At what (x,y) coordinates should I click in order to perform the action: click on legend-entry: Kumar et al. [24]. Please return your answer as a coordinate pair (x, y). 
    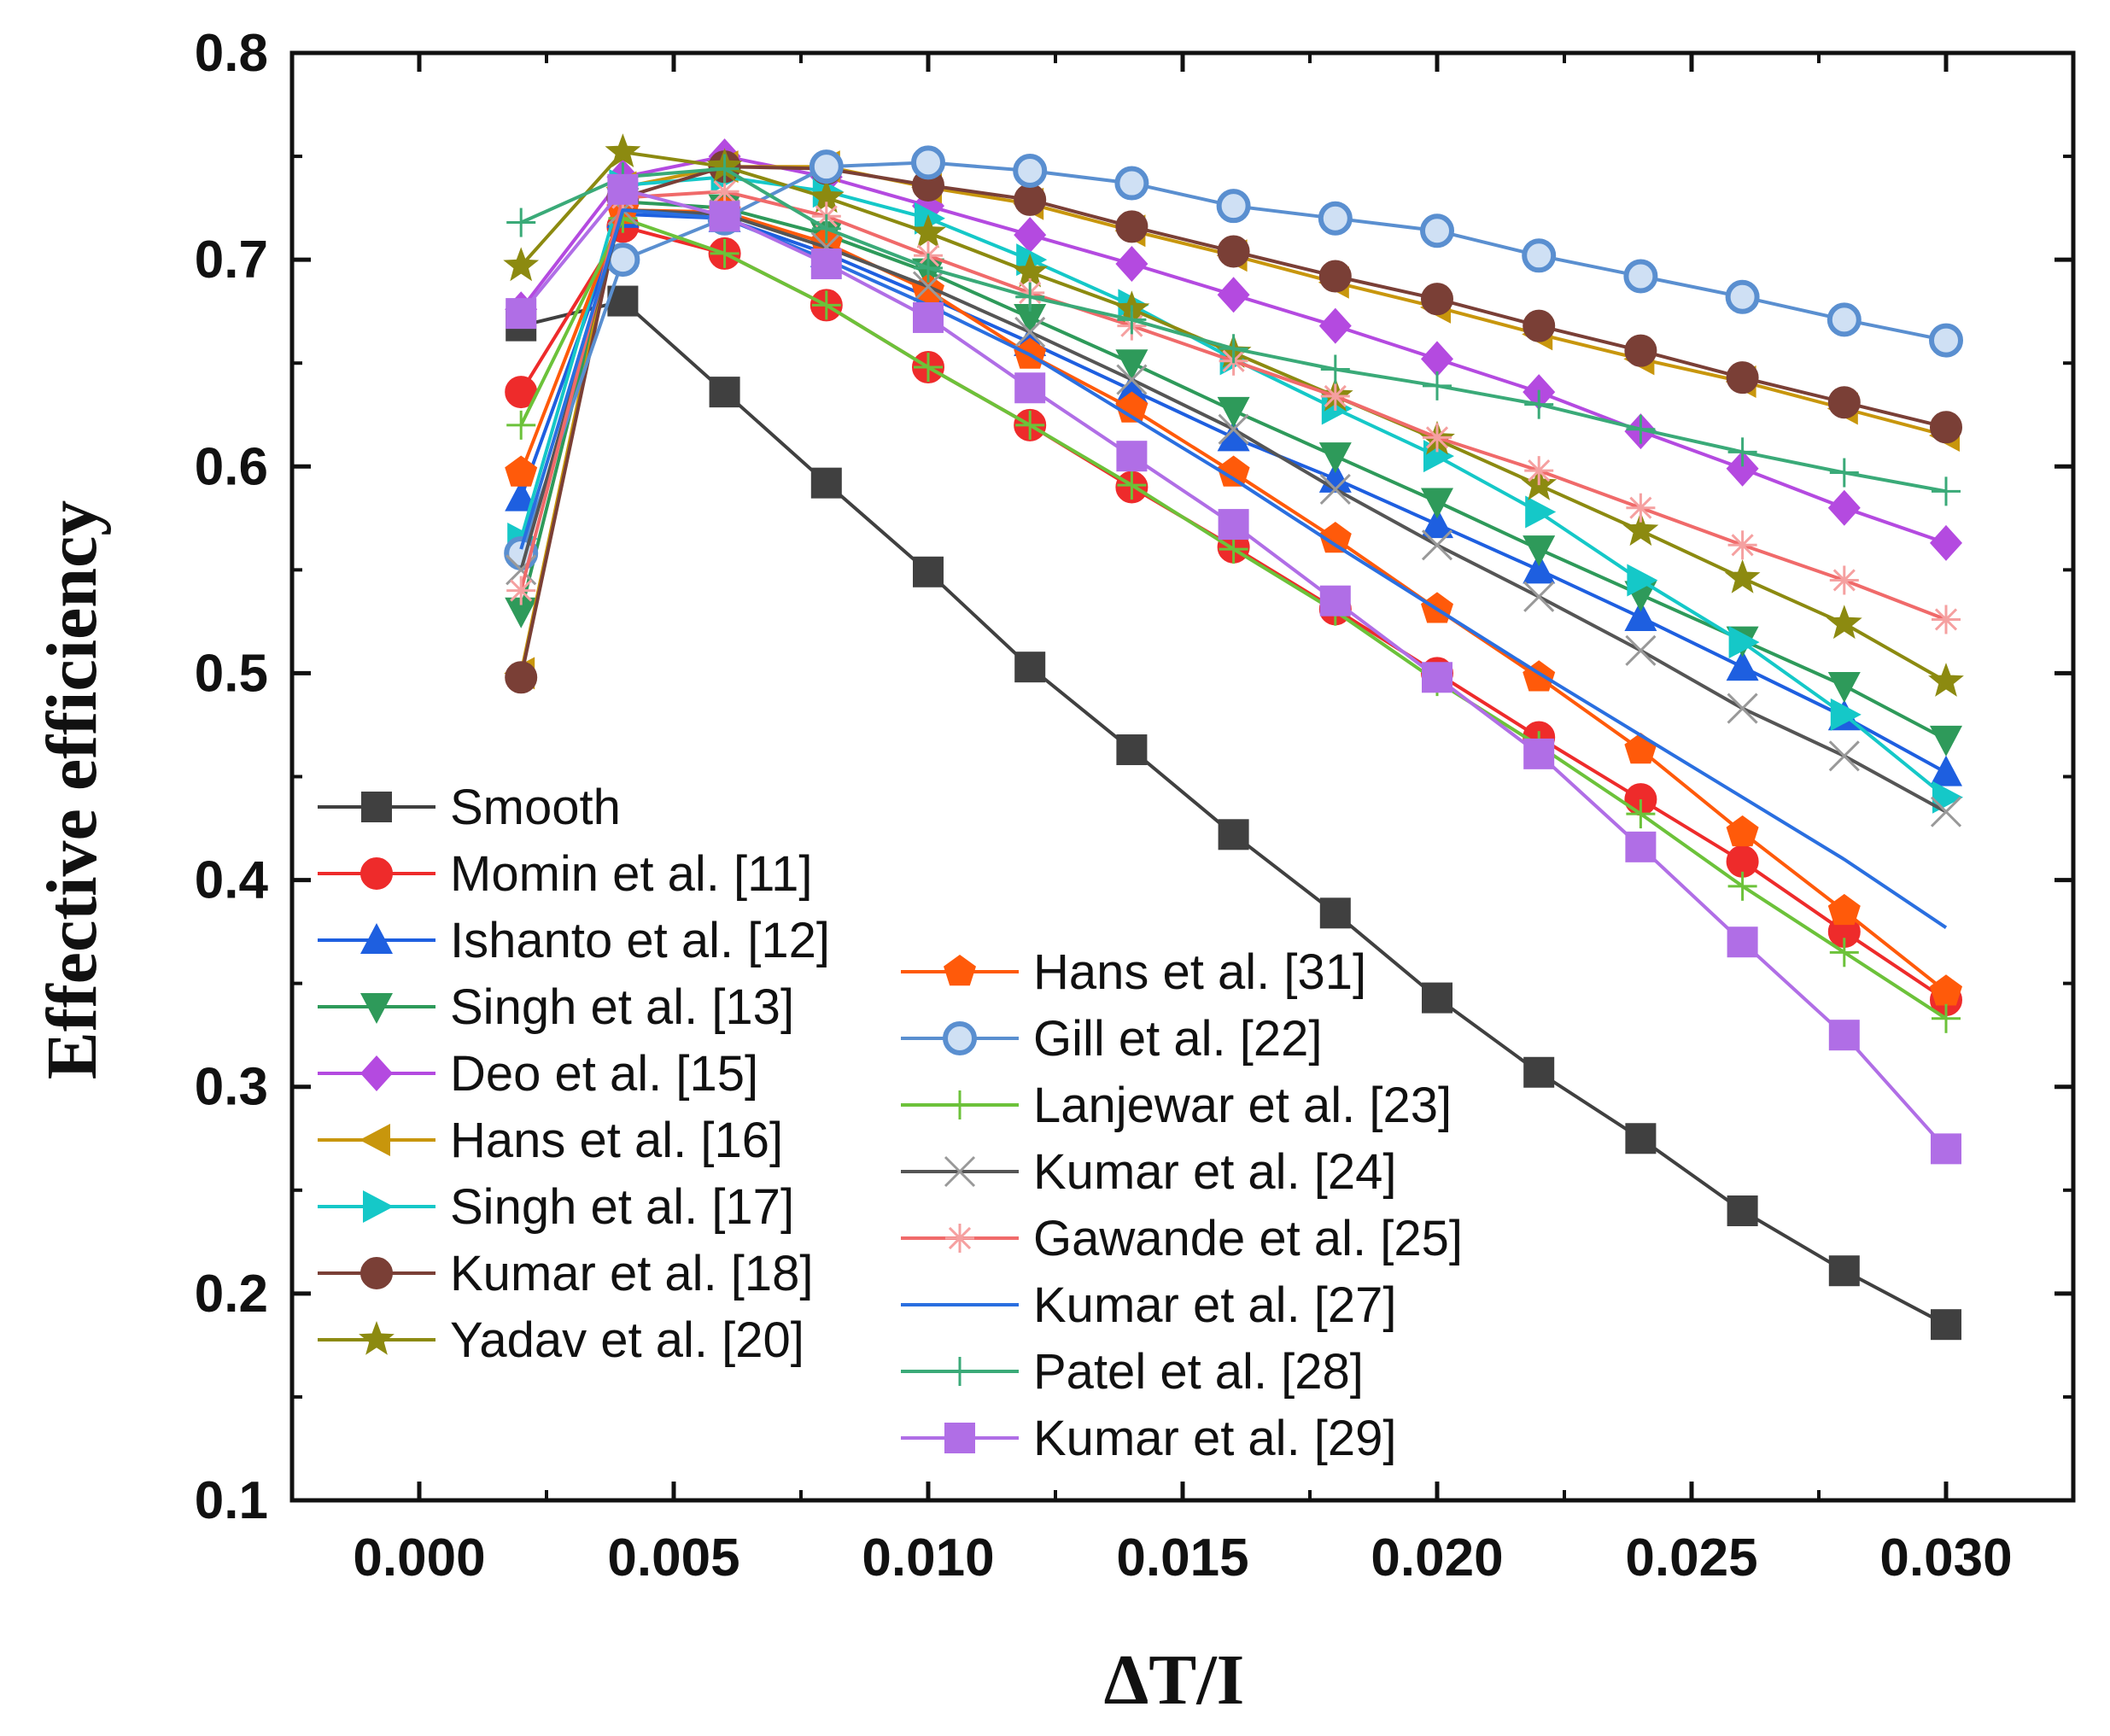
    Looking at the image, I should click on (1149, 1172).